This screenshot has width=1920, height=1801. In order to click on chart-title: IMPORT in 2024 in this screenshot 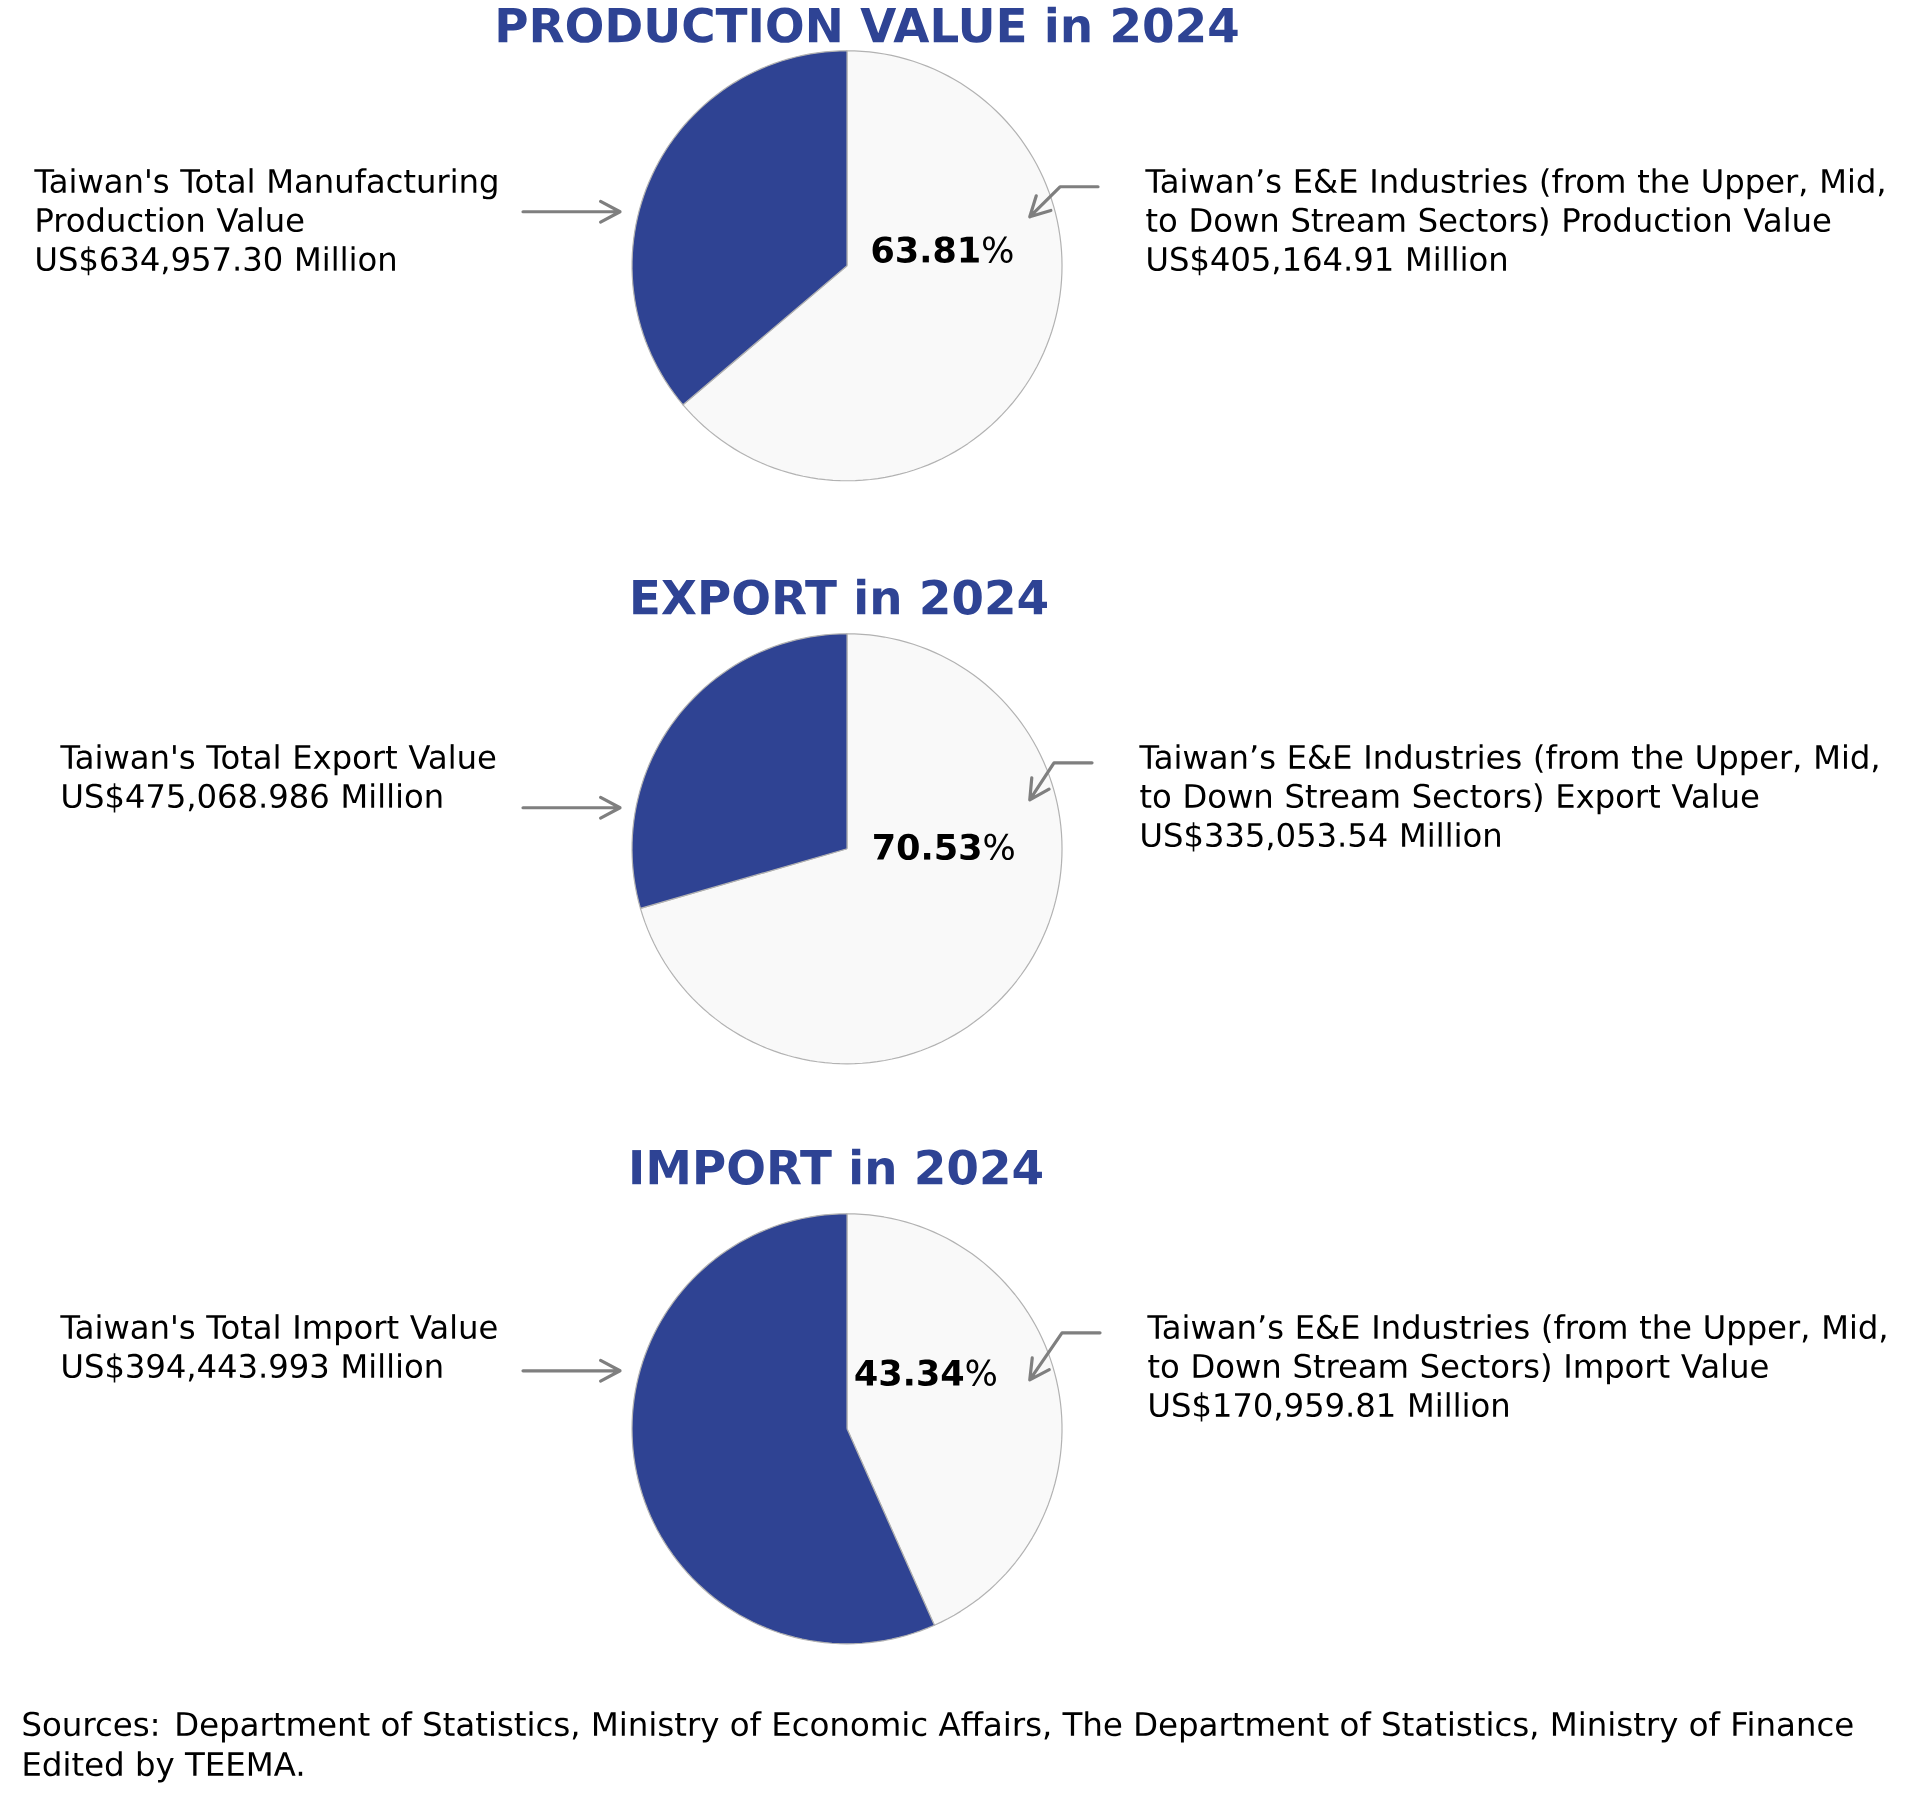, I will do `click(837, 1166)`.